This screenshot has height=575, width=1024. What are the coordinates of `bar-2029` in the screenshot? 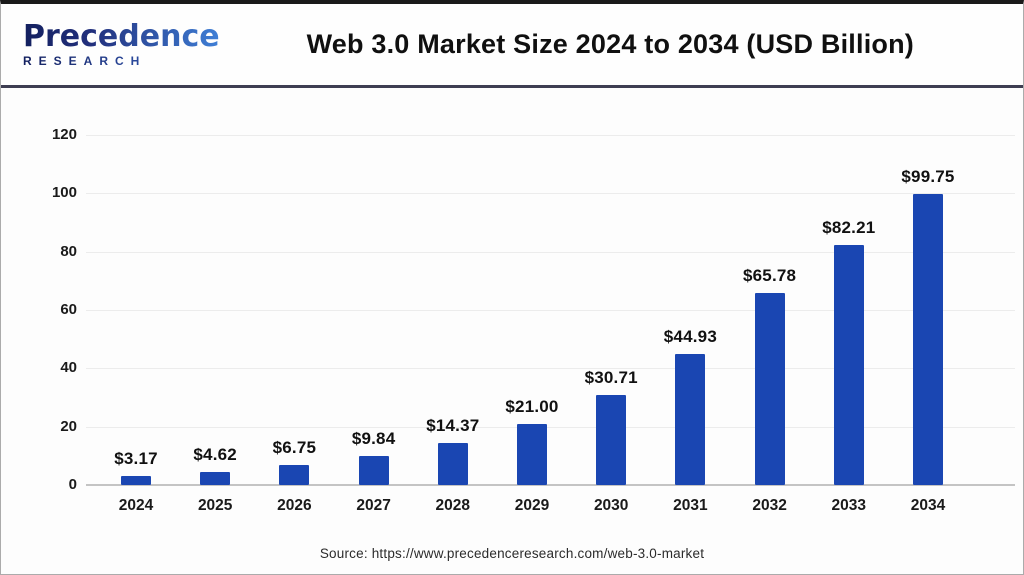 It's located at (532, 454).